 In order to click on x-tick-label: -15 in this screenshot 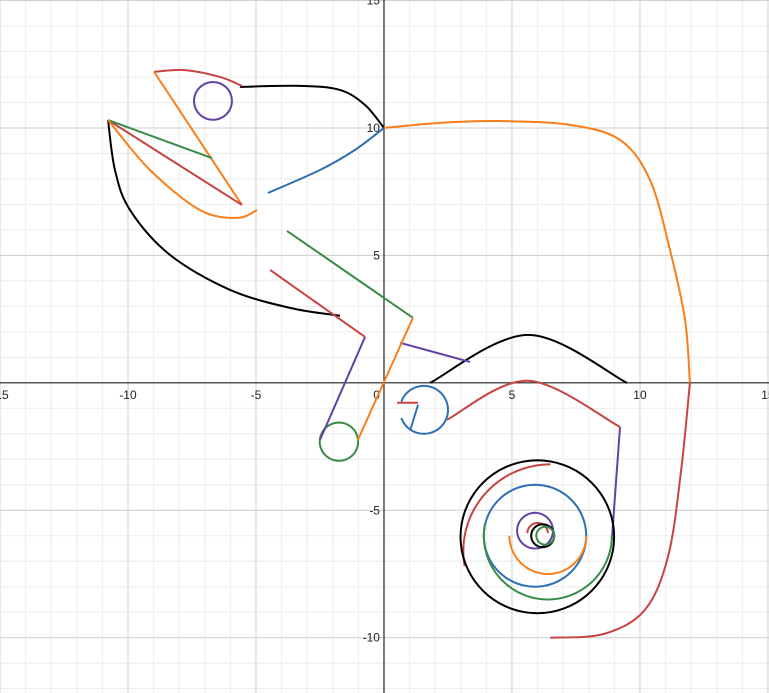, I will do `click(4, 395)`.